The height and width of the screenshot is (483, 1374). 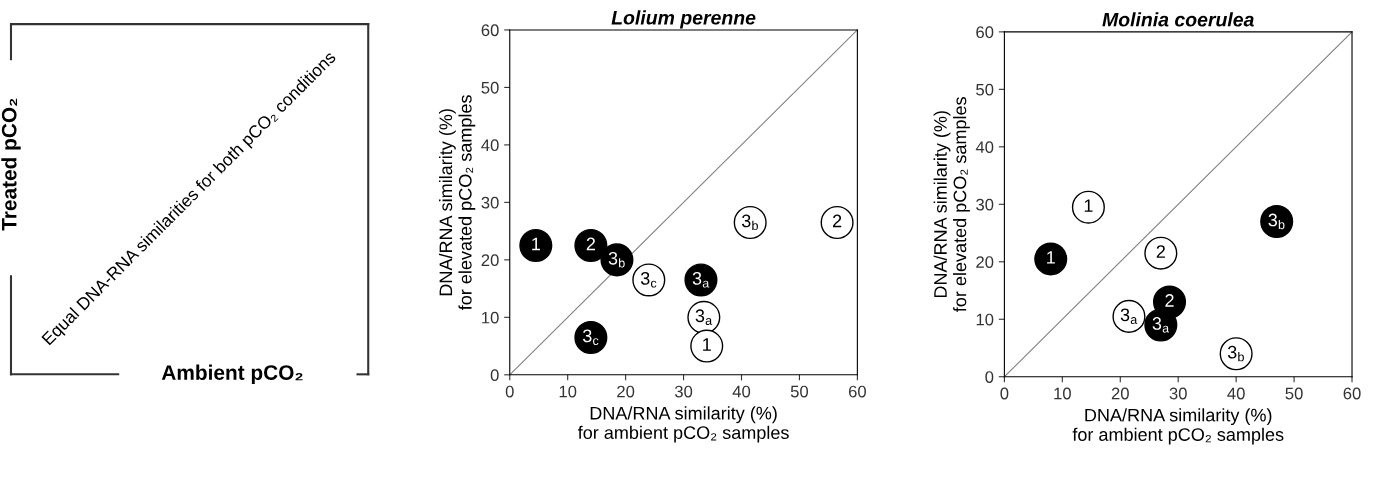 I want to click on text: Treated pCO₂, so click(x=11, y=164).